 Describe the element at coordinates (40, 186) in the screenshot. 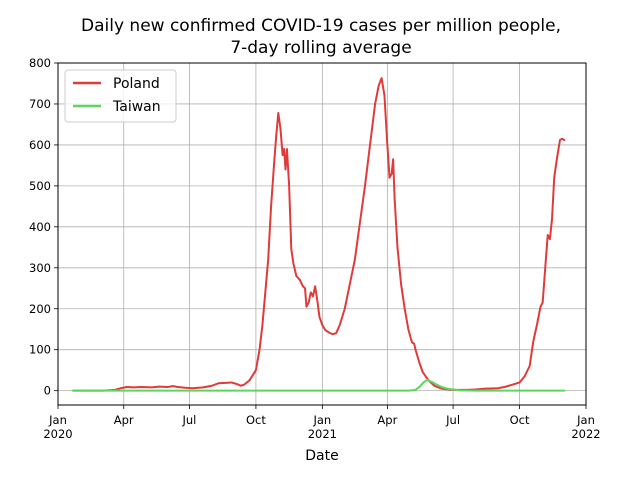

I see `y-tick-label: 500` at that location.